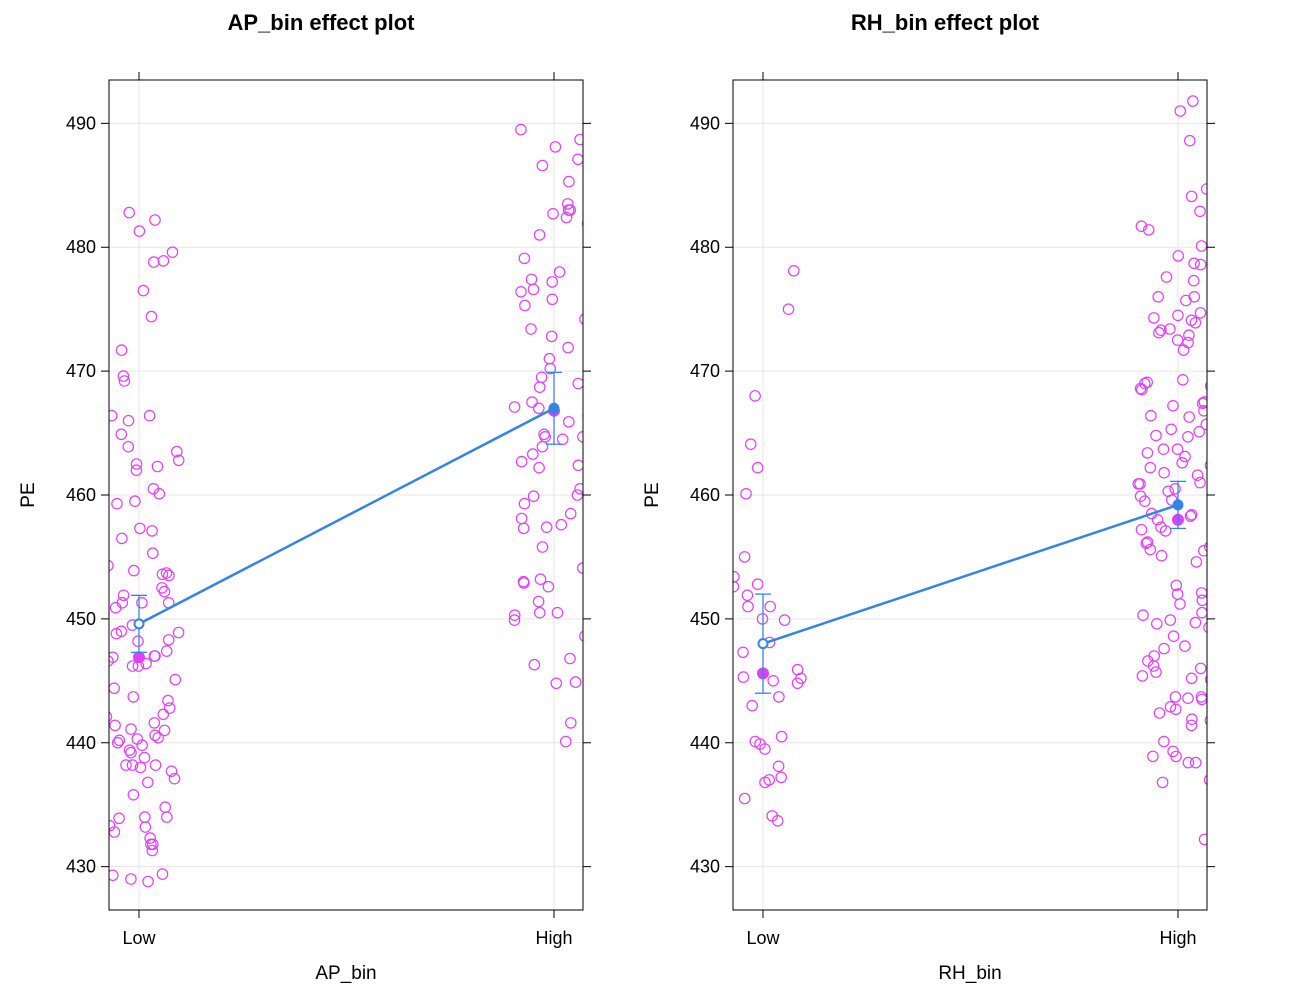  Describe the element at coordinates (945, 22) in the screenshot. I see `chart-title: RH_bin effect plot` at that location.